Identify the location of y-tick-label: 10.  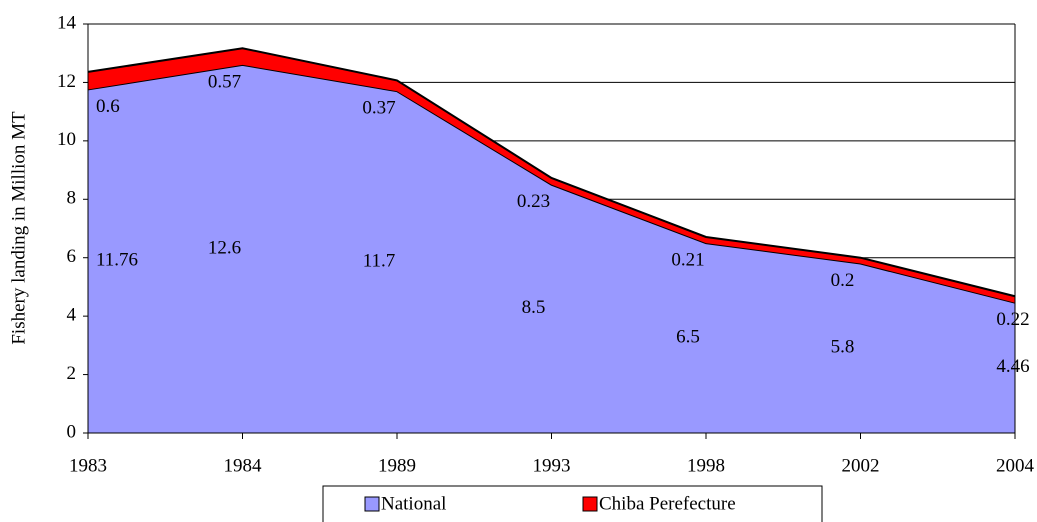
(66, 139).